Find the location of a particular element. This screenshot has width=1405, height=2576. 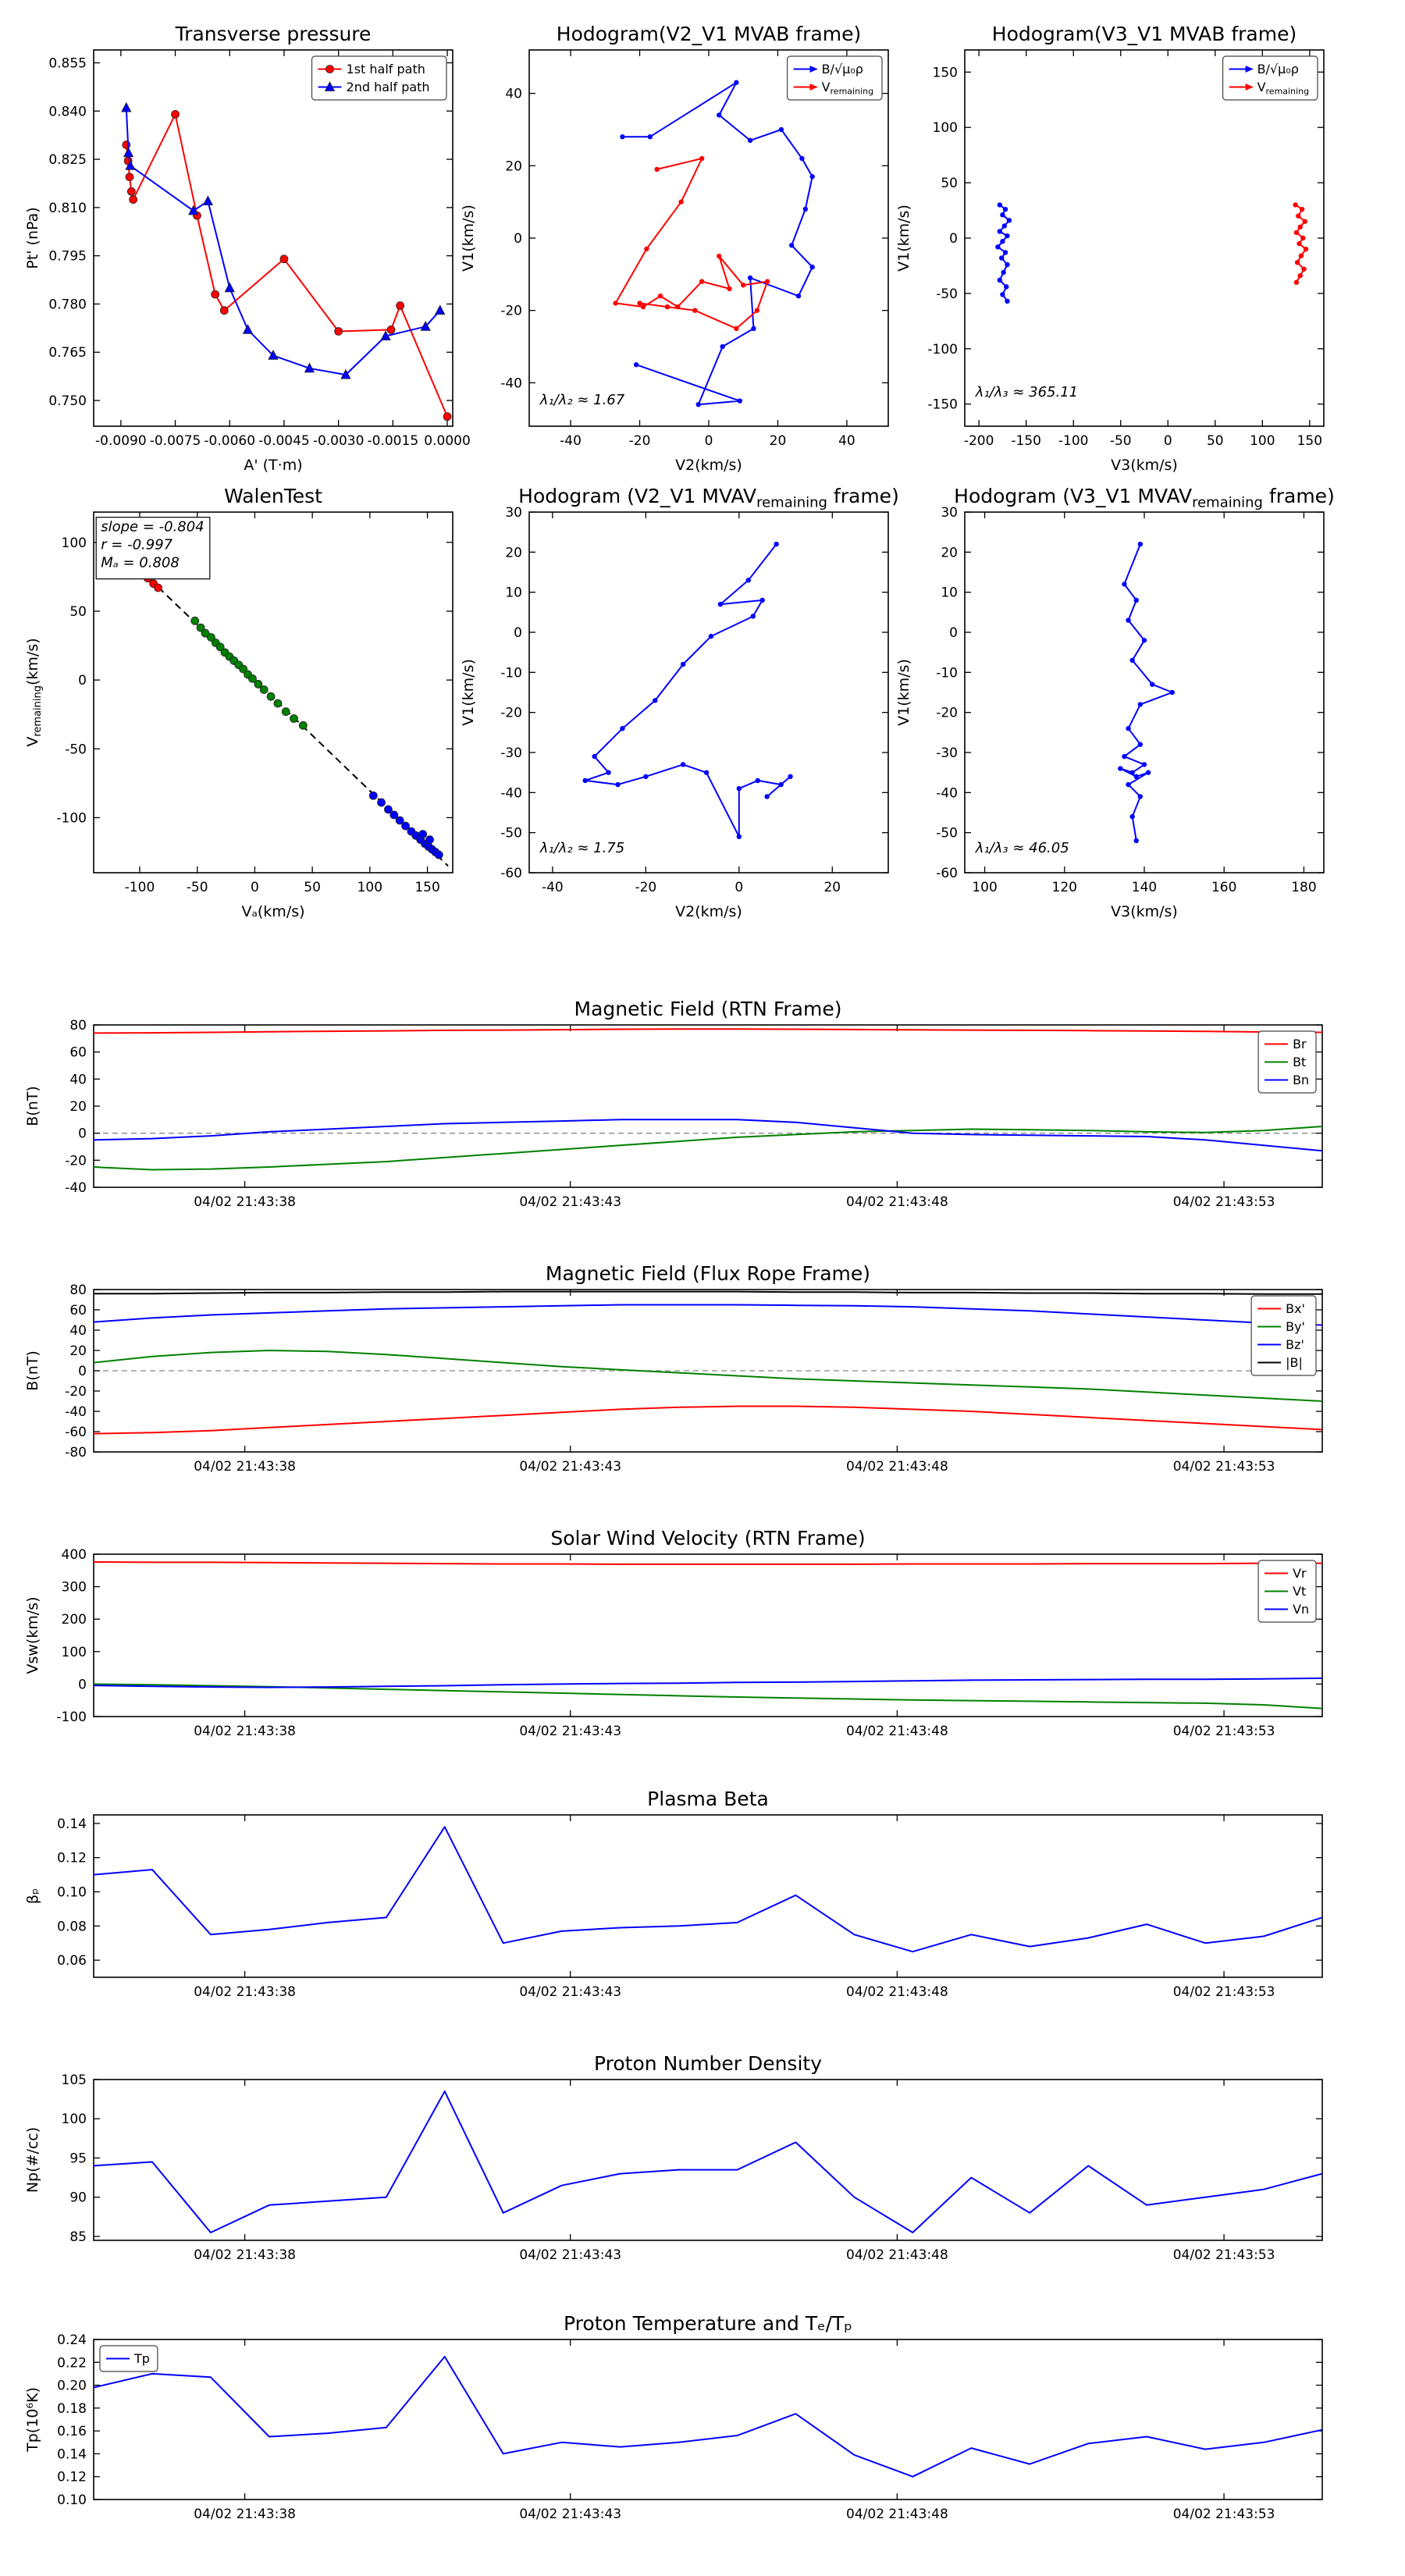

x-axis-label: V3(km/s) is located at coordinates (1145, 465).